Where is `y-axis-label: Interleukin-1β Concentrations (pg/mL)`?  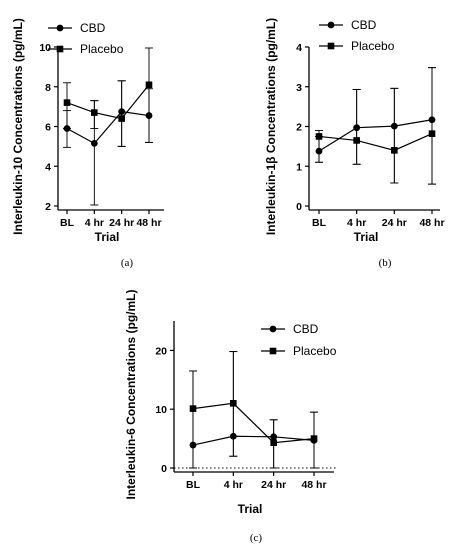
y-axis-label: Interleukin-1β Concentrations (pg/mL) is located at coordinates (271, 126).